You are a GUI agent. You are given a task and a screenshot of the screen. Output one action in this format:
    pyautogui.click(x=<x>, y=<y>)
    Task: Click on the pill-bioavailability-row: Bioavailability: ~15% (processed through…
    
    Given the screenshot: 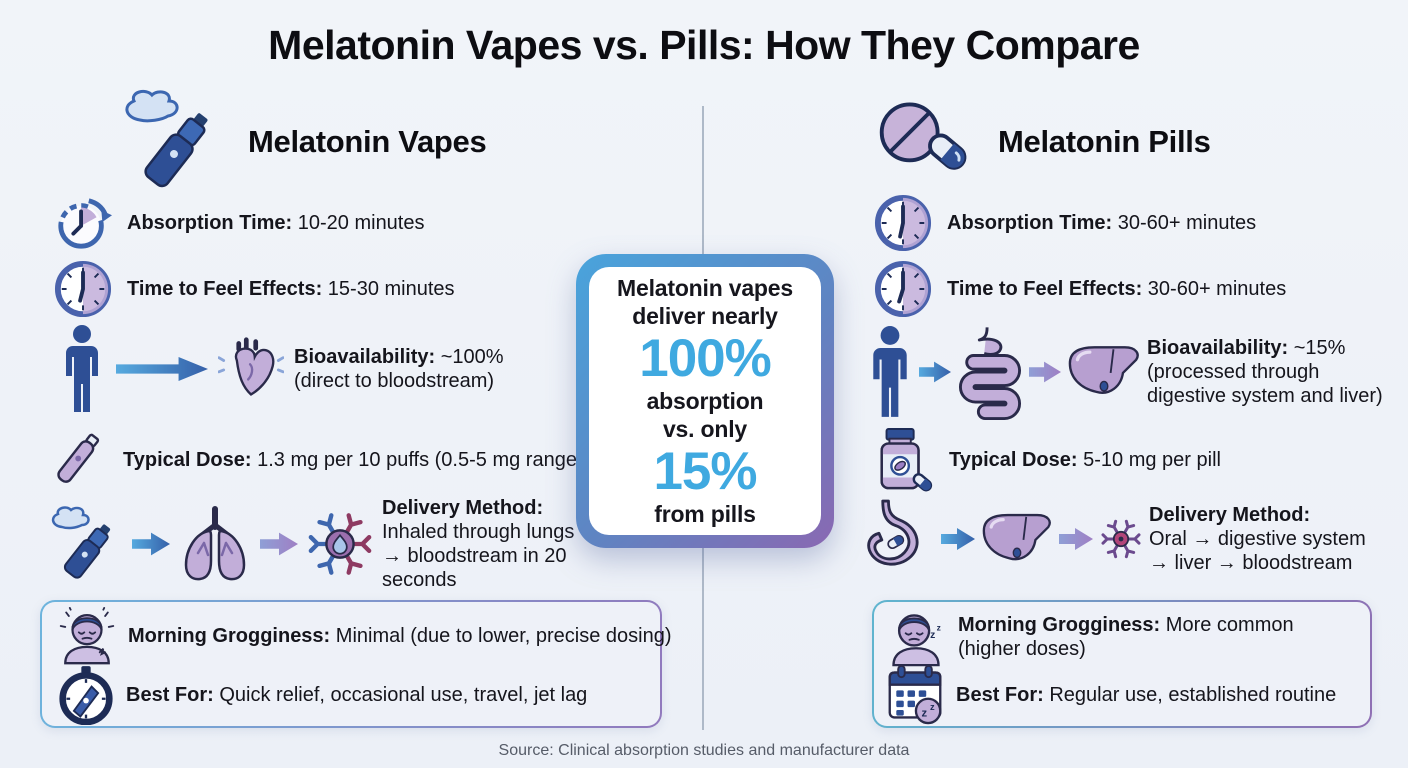 What is the action you would take?
    pyautogui.click(x=1130, y=372)
    